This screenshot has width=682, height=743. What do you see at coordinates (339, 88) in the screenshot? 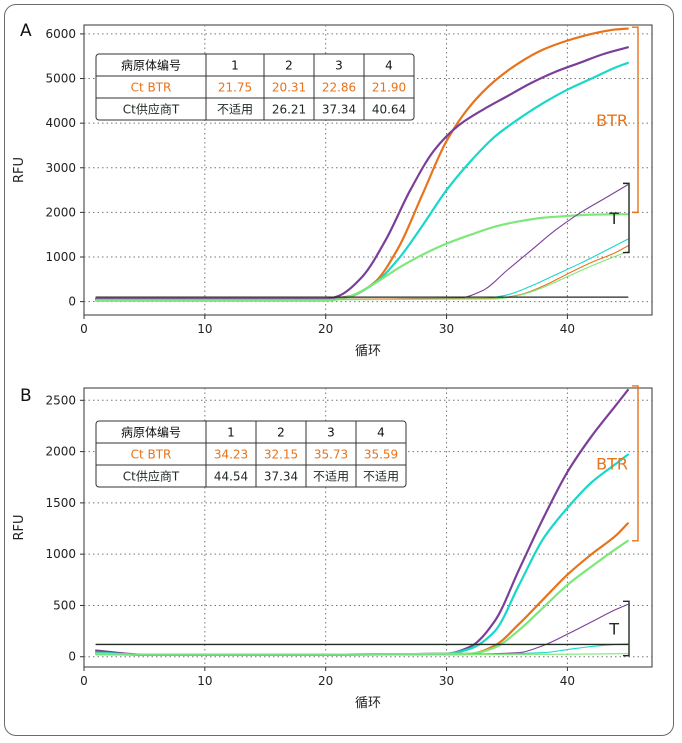
I see `table-value-cell: 22.86` at bounding box center [339, 88].